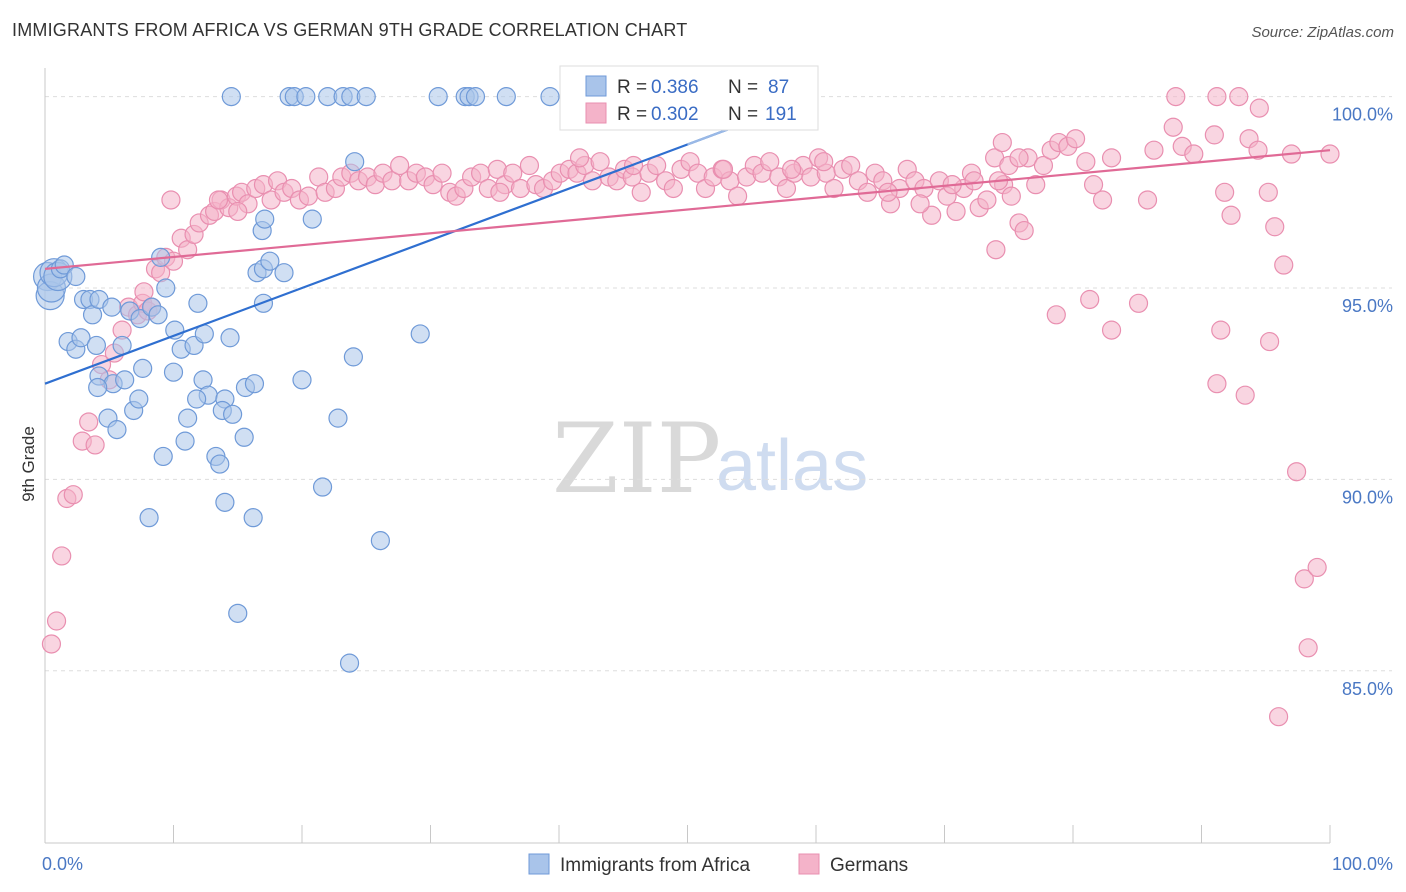 Image resolution: width=1406 pixels, height=892 pixels. Describe the element at coordinates (636, 459) in the screenshot. I see `watermark-zip: ZIP` at that location.